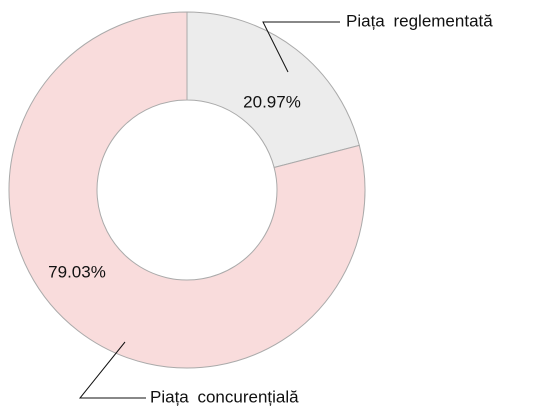 The width and height of the screenshot is (539, 413). What do you see at coordinates (272, 101) in the screenshot?
I see `value-label: 20.97%` at bounding box center [272, 101].